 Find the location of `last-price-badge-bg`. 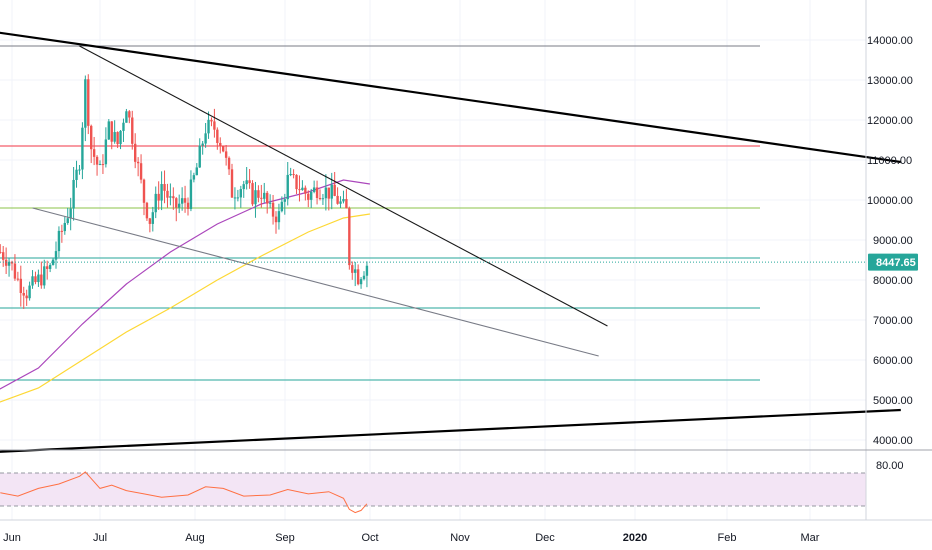

last-price-badge-bg is located at coordinates (893, 262).